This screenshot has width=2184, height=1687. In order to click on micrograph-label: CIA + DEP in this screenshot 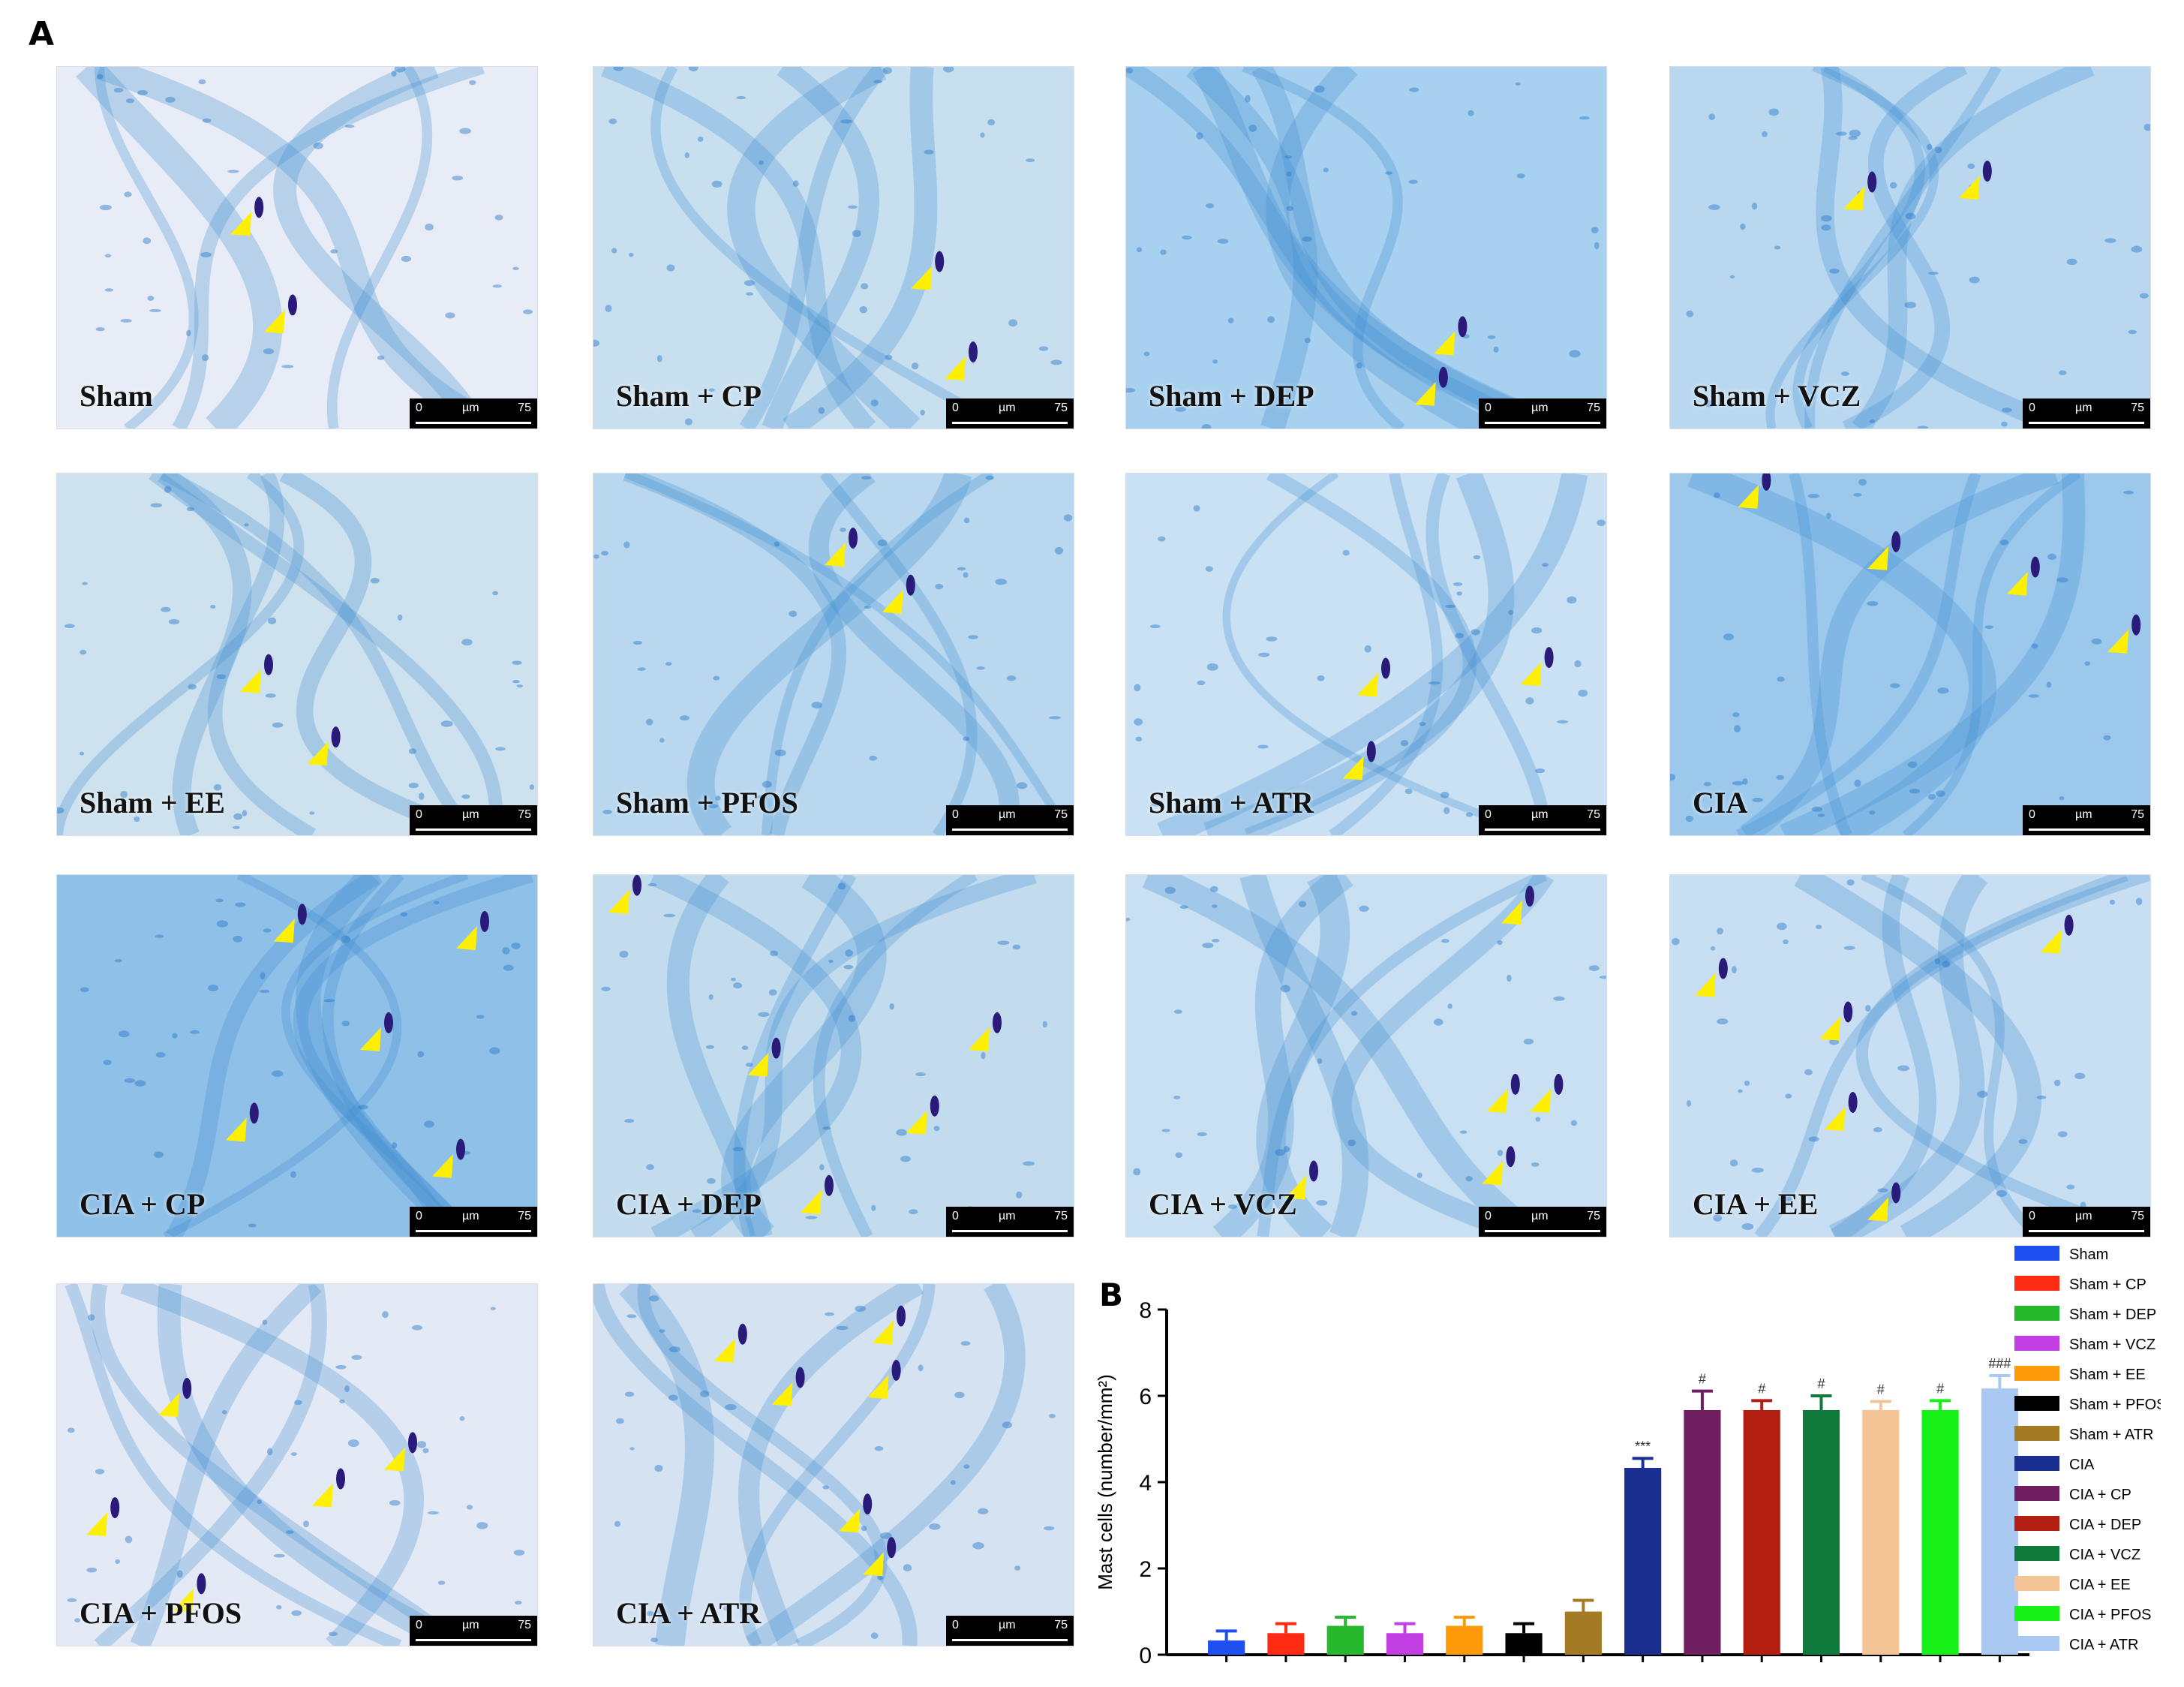, I will do `click(689, 1204)`.